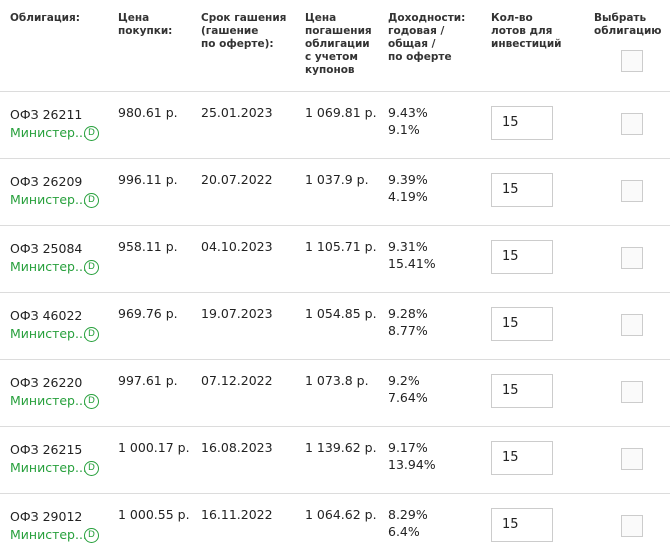 The image size is (670, 555). I want to click on yield-total: 9.1%, so click(404, 129).